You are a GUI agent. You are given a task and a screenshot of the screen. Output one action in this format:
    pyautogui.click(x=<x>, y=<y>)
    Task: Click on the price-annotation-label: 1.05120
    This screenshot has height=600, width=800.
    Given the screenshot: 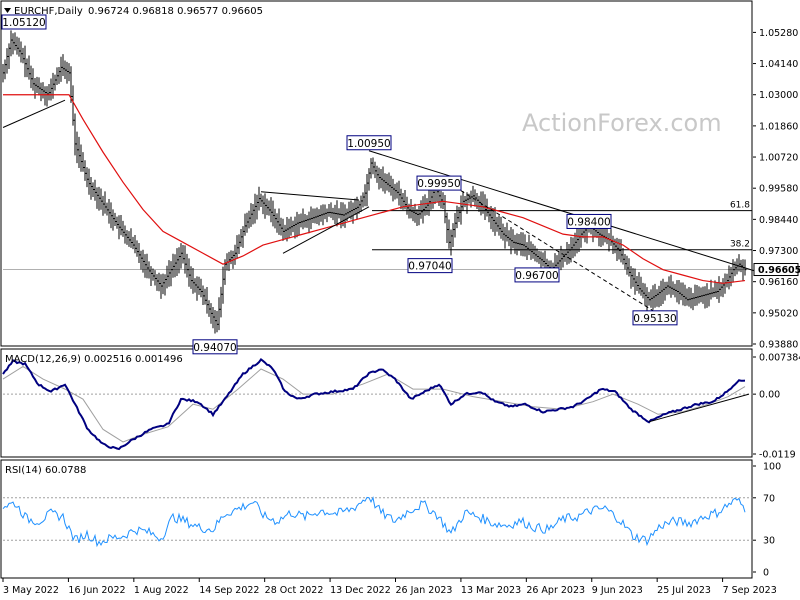 What is the action you would take?
    pyautogui.click(x=23, y=23)
    